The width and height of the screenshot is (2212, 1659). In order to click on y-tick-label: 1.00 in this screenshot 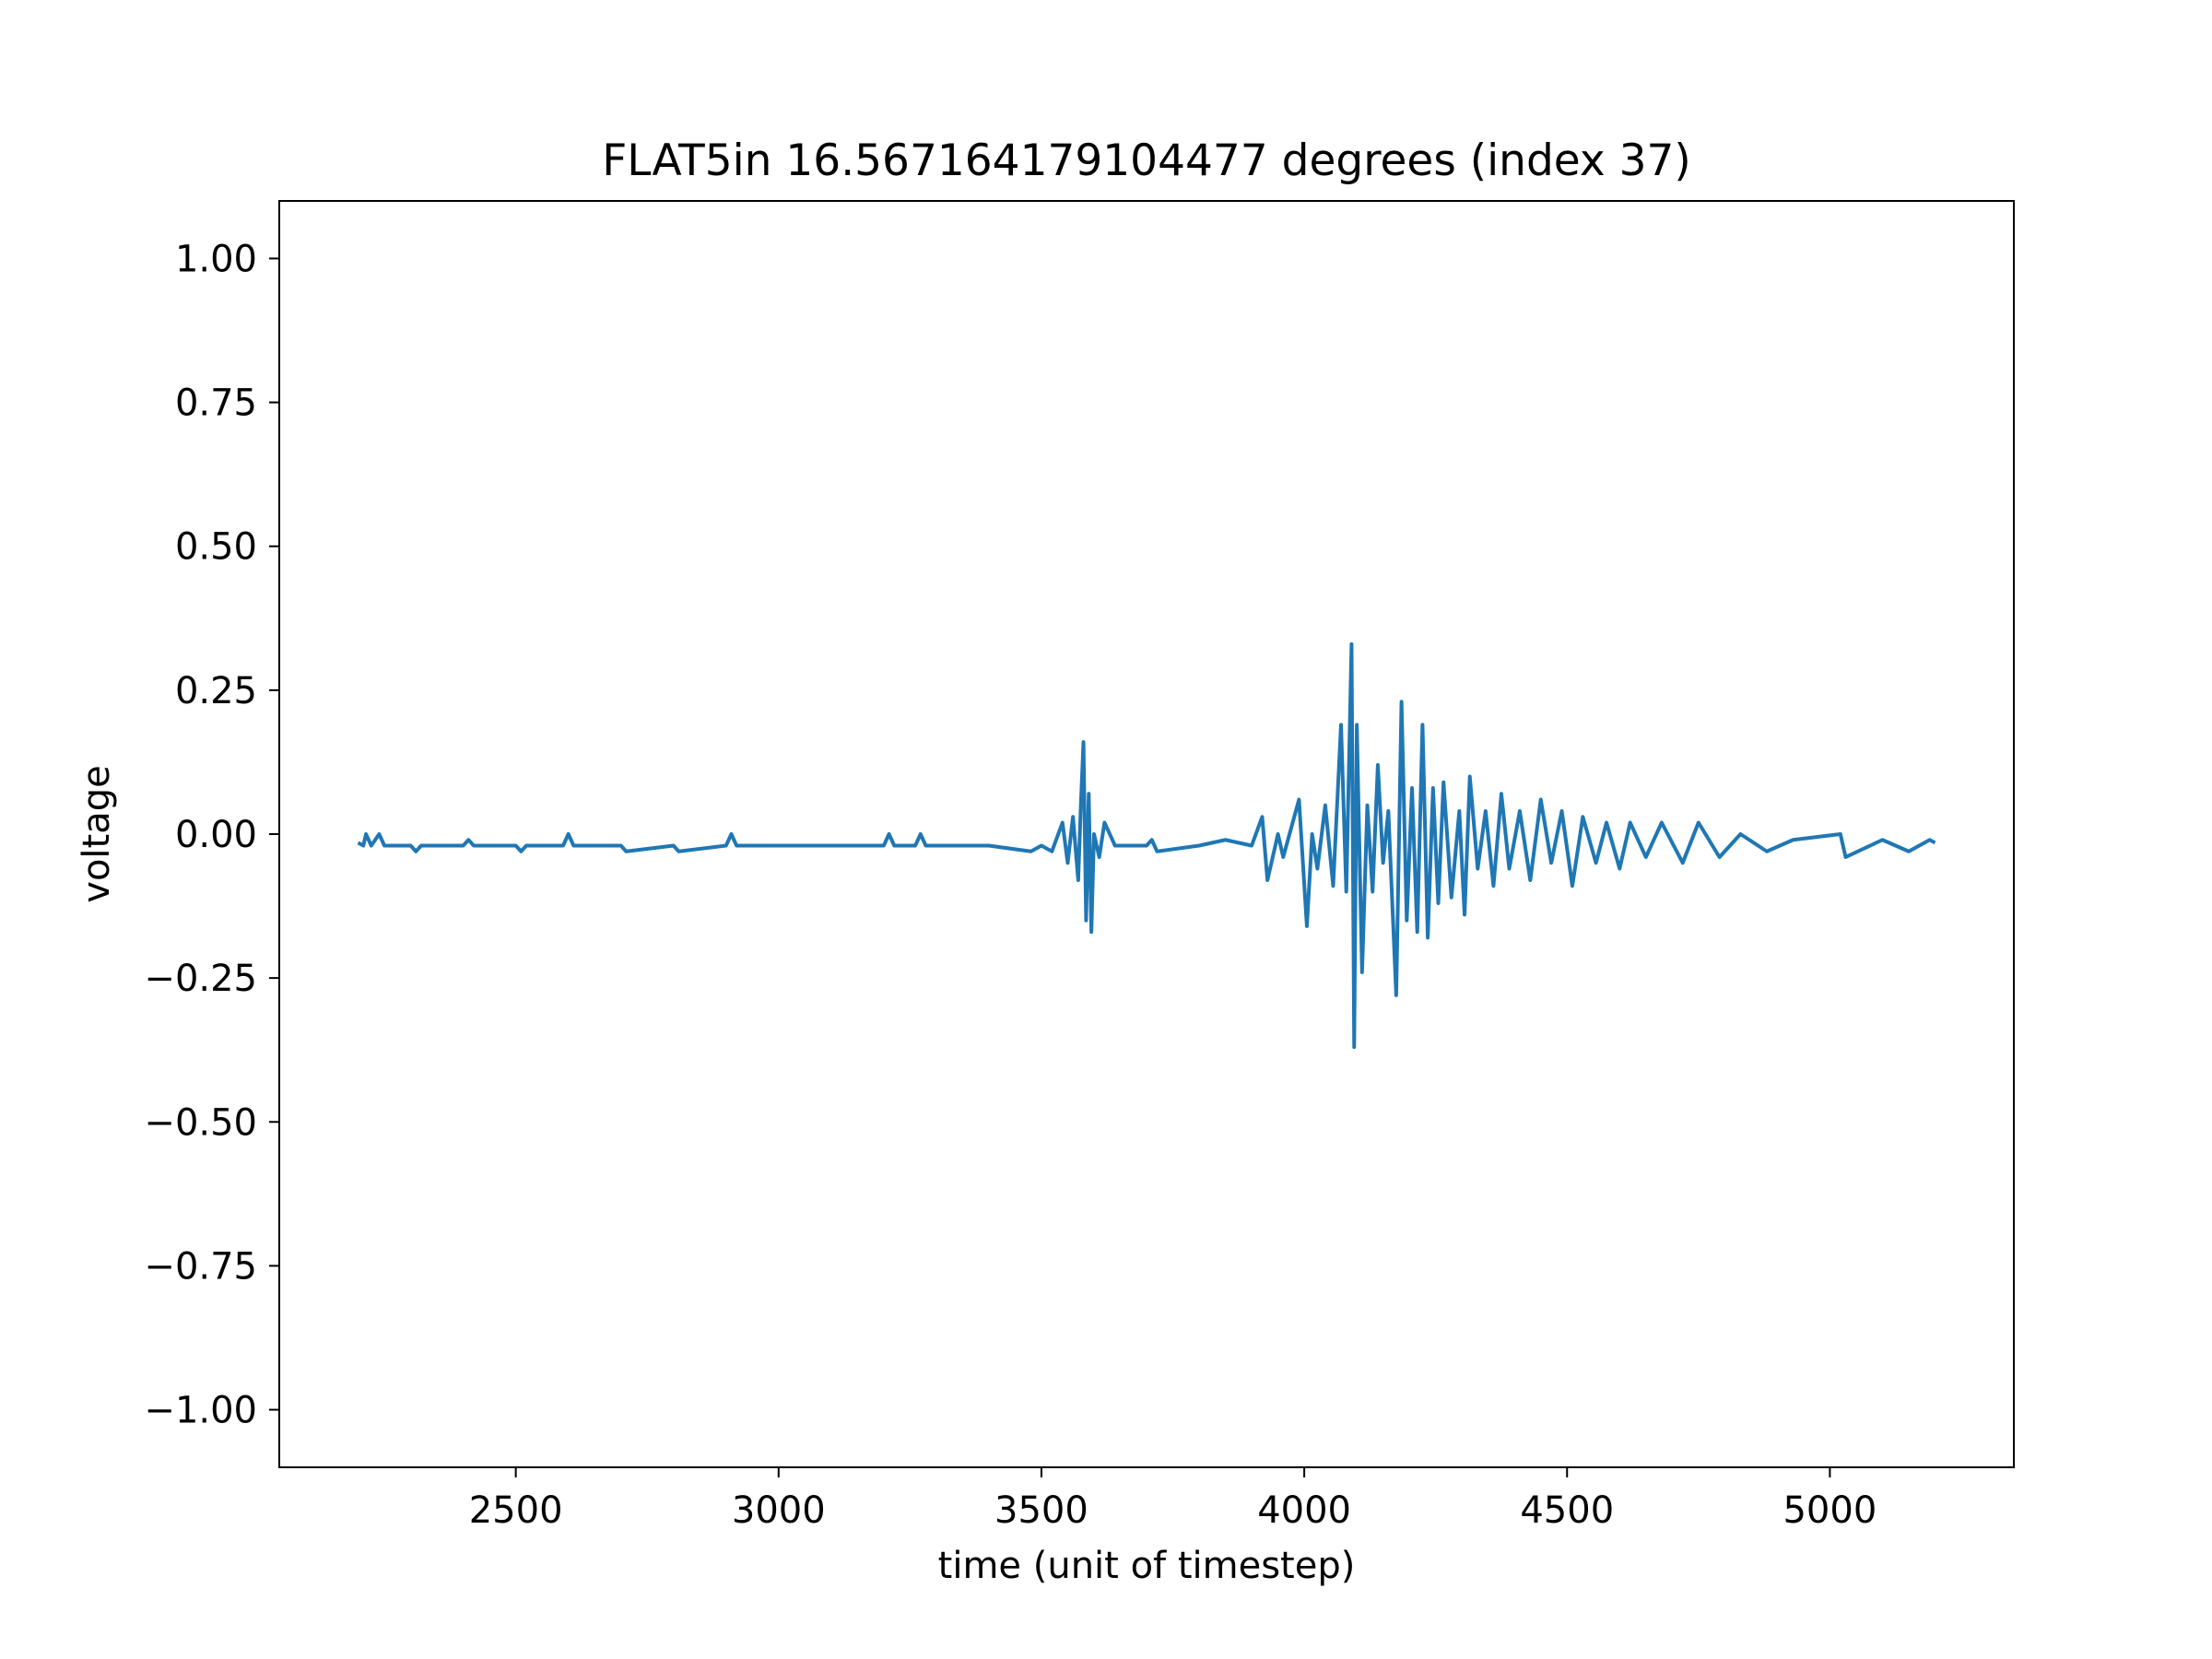, I will do `click(216, 259)`.